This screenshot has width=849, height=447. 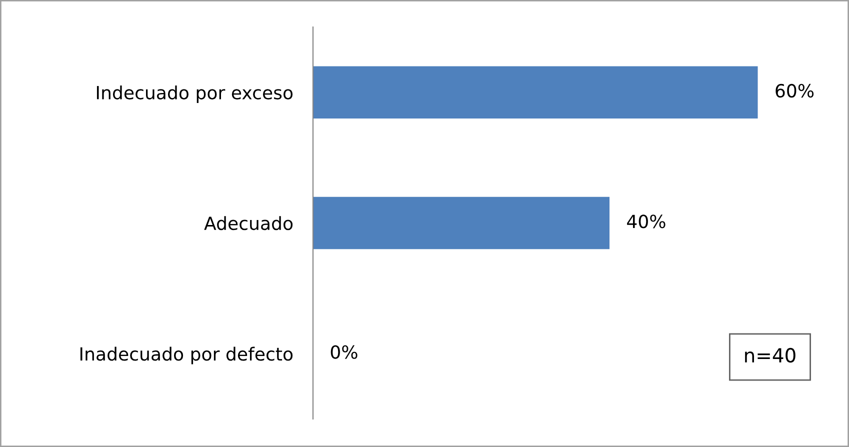 What do you see at coordinates (646, 221) in the screenshot?
I see `data-label: 40%` at bounding box center [646, 221].